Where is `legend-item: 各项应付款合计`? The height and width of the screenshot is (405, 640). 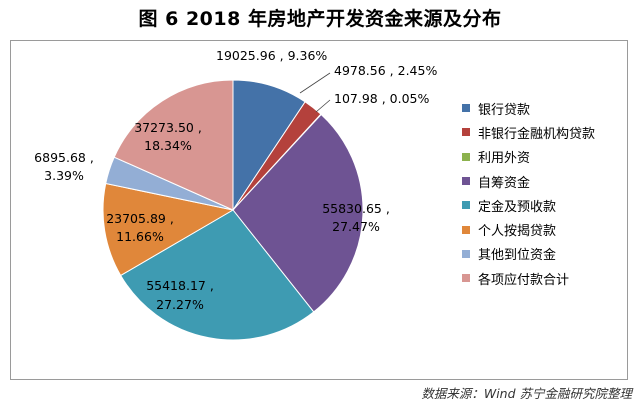 legend-item: 各项应付款合计 is located at coordinates (542, 278).